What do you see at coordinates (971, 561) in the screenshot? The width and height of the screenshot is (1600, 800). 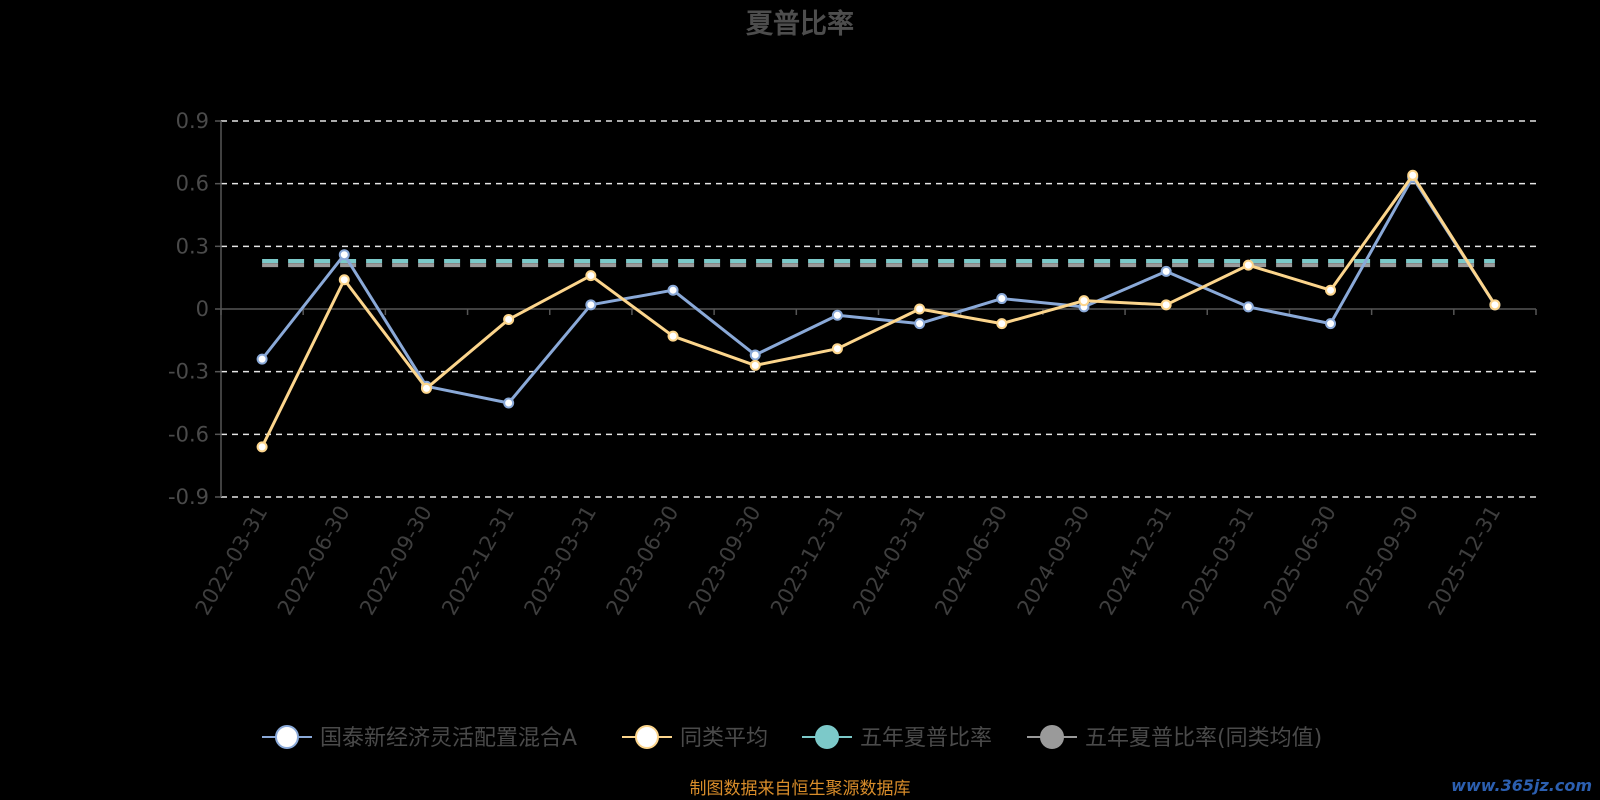 I see `x-tick-label: 2024-06-30` at bounding box center [971, 561].